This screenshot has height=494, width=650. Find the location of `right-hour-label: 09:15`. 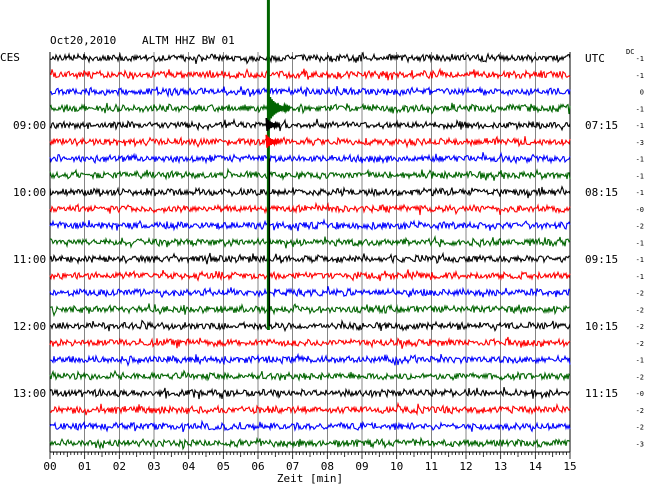

right-hour-label: 09:15 is located at coordinates (601, 259).